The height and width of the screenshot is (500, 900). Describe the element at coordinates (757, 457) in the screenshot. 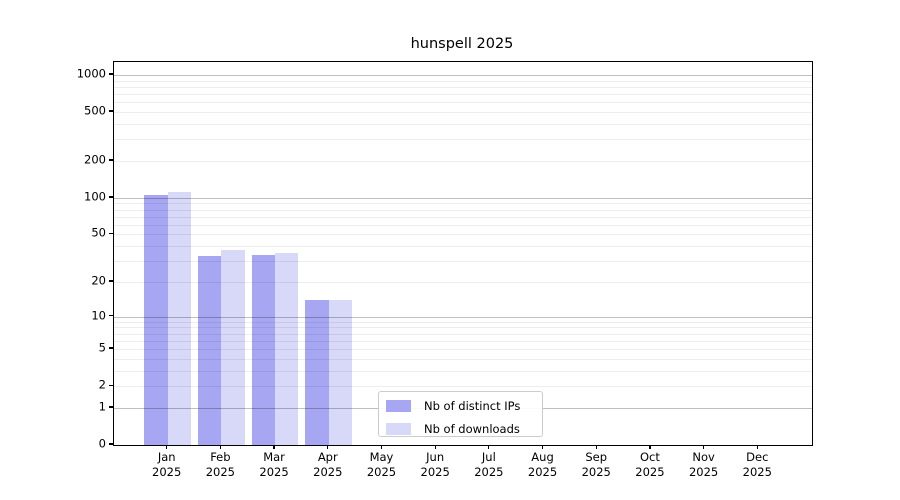

I see `x-tick-month: Dec` at that location.